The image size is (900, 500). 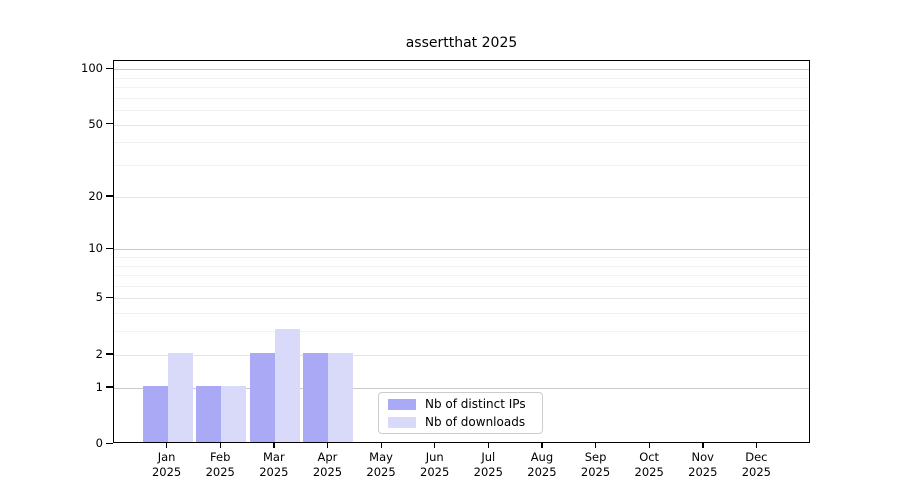 I want to click on legend-label: Nb of downloads, so click(x=475, y=422).